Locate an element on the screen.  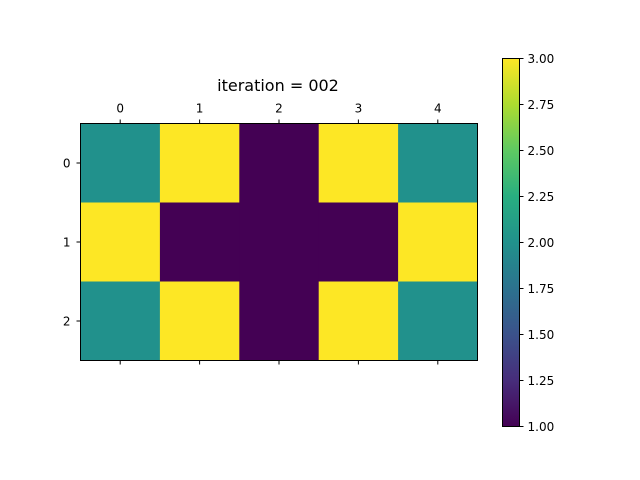
colorbar-tick-label: 2.00 is located at coordinates (541, 243).